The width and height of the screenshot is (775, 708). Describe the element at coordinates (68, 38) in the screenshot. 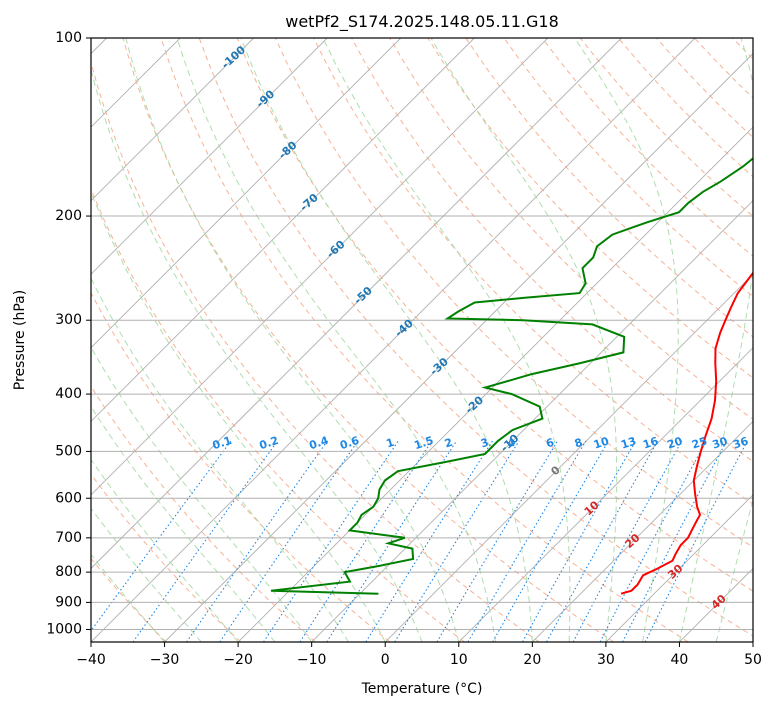

I see `y-tick-label: 100` at that location.